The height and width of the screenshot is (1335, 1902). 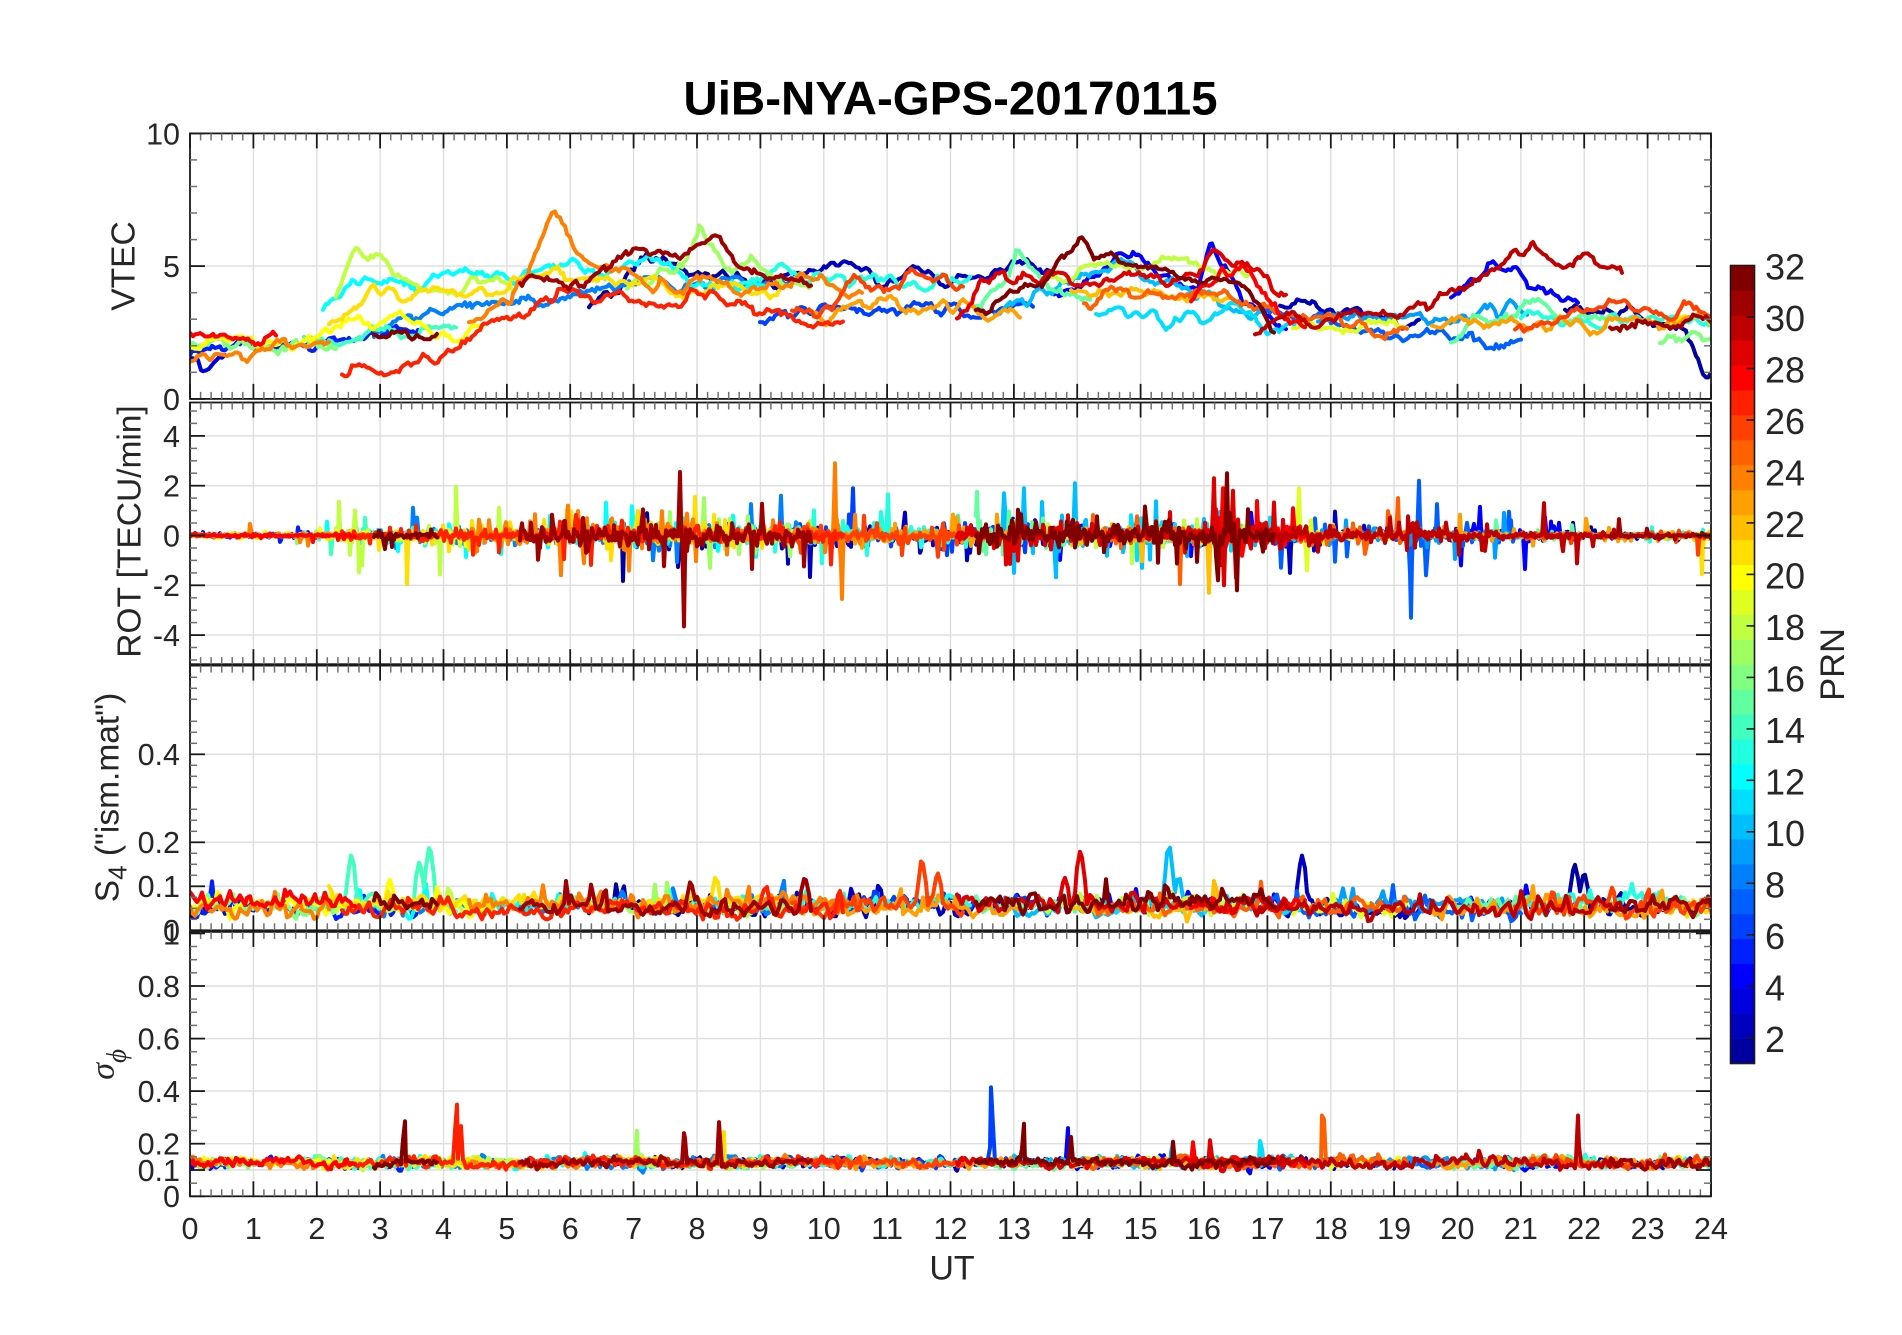 I want to click on svg-text: S4 ("ism.mat"), so click(x=111, y=797).